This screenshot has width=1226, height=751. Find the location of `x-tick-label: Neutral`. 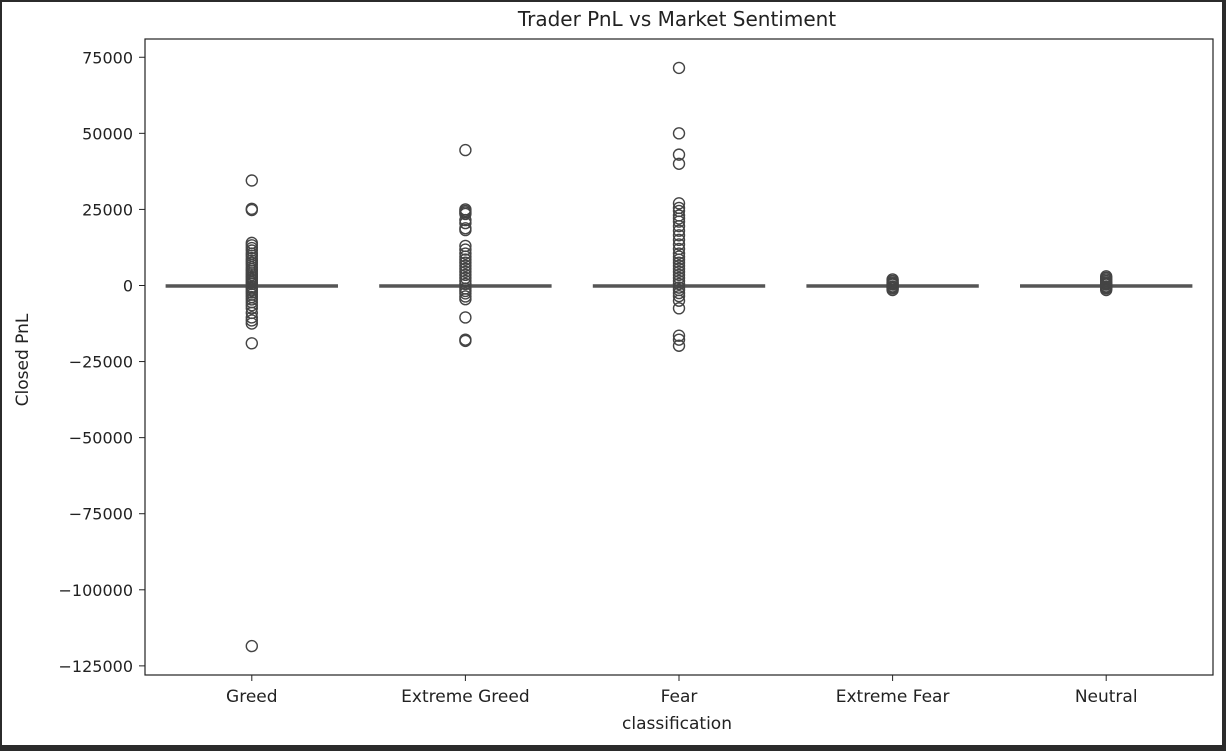

x-tick-label: Neutral is located at coordinates (1106, 697).